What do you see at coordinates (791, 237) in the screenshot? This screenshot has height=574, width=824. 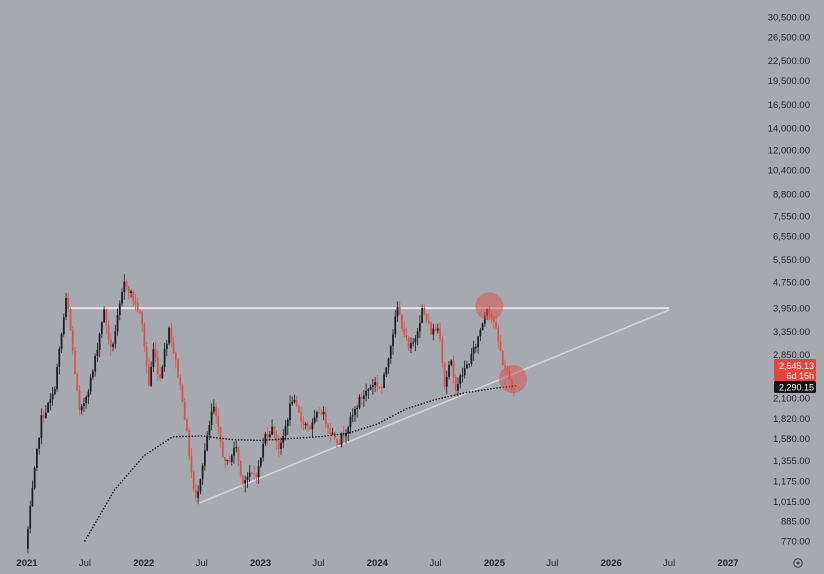 I see `y-axis-tick-label: 6,550.00` at bounding box center [791, 237].